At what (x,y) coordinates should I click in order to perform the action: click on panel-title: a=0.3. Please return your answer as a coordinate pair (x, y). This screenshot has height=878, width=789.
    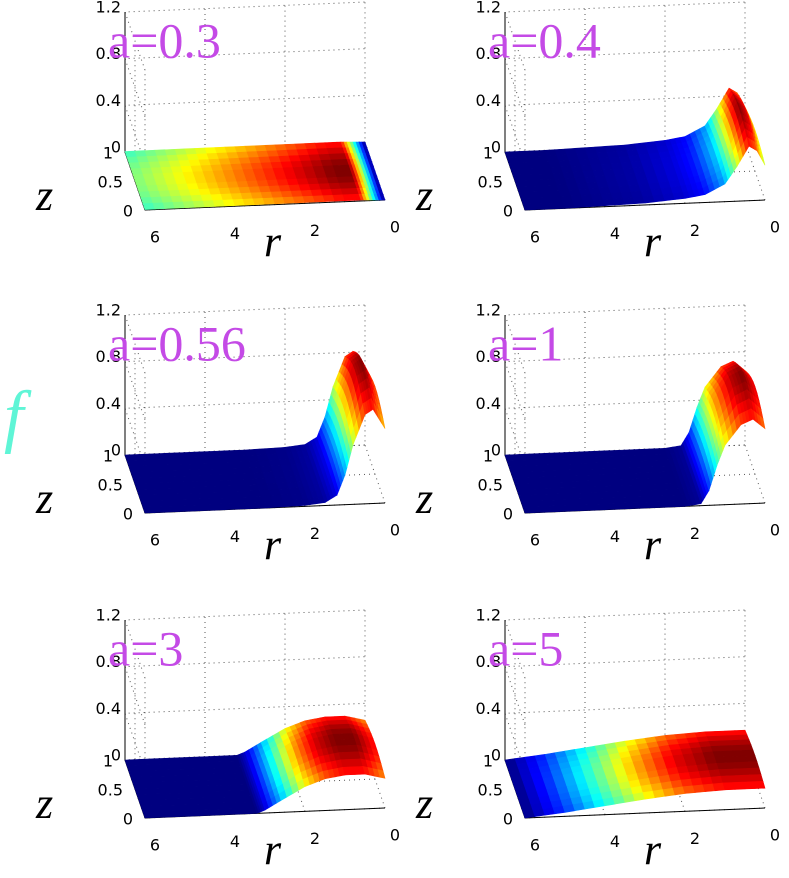
    Looking at the image, I should click on (164, 40).